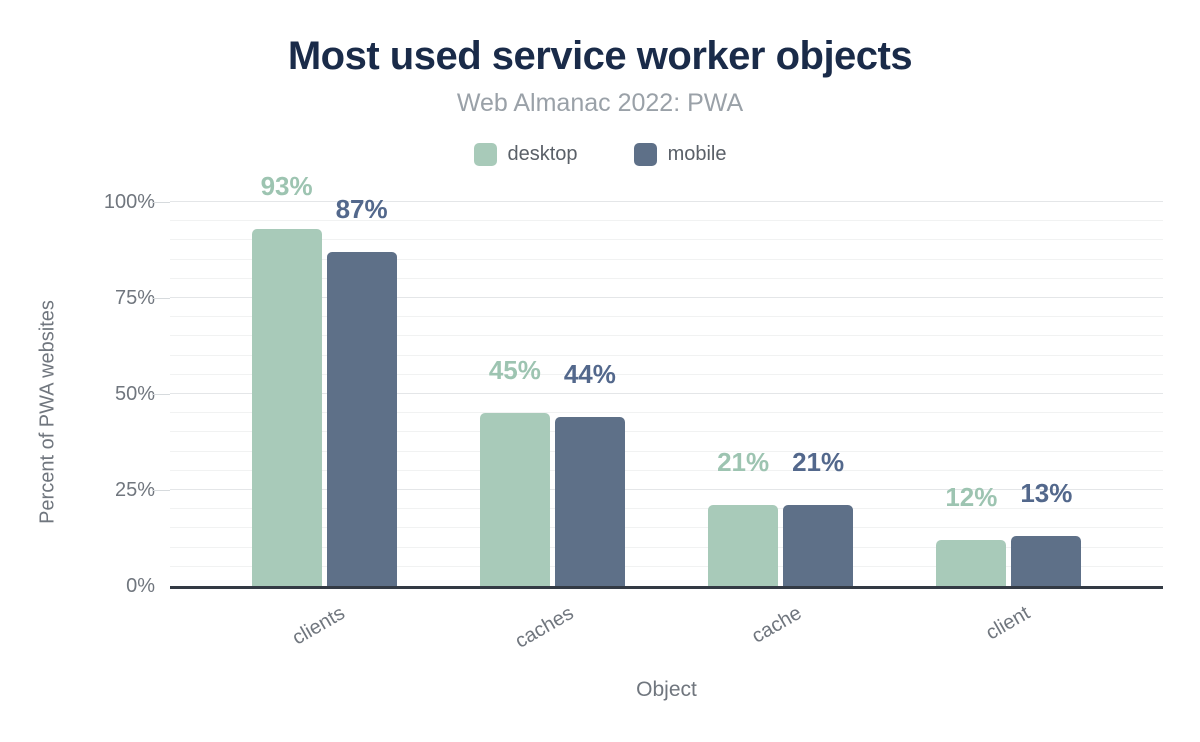 Image resolution: width=1200 pixels, height=742 pixels. Describe the element at coordinates (971, 496) in the screenshot. I see `value-label-desktop-client: 12%` at that location.